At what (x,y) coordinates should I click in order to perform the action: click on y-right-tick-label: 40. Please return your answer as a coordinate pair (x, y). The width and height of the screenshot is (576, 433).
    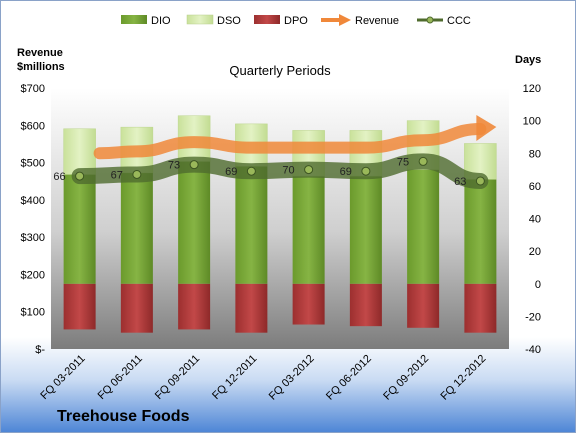
    Looking at the image, I should click on (535, 220).